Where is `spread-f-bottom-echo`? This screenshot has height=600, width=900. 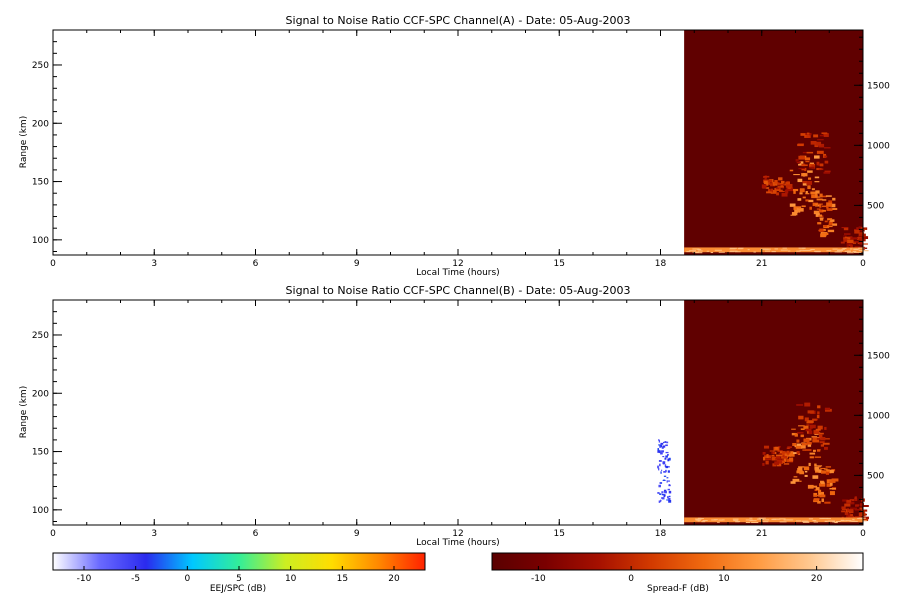 spread-f-bottom-echo is located at coordinates (773, 250).